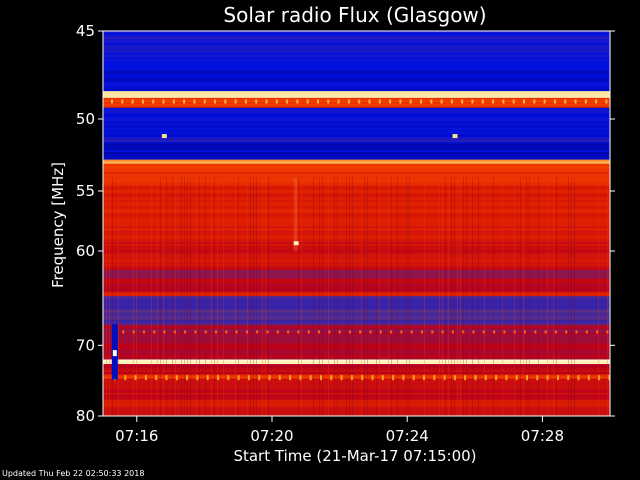  I want to click on y-tick-label: 60, so click(85, 251).